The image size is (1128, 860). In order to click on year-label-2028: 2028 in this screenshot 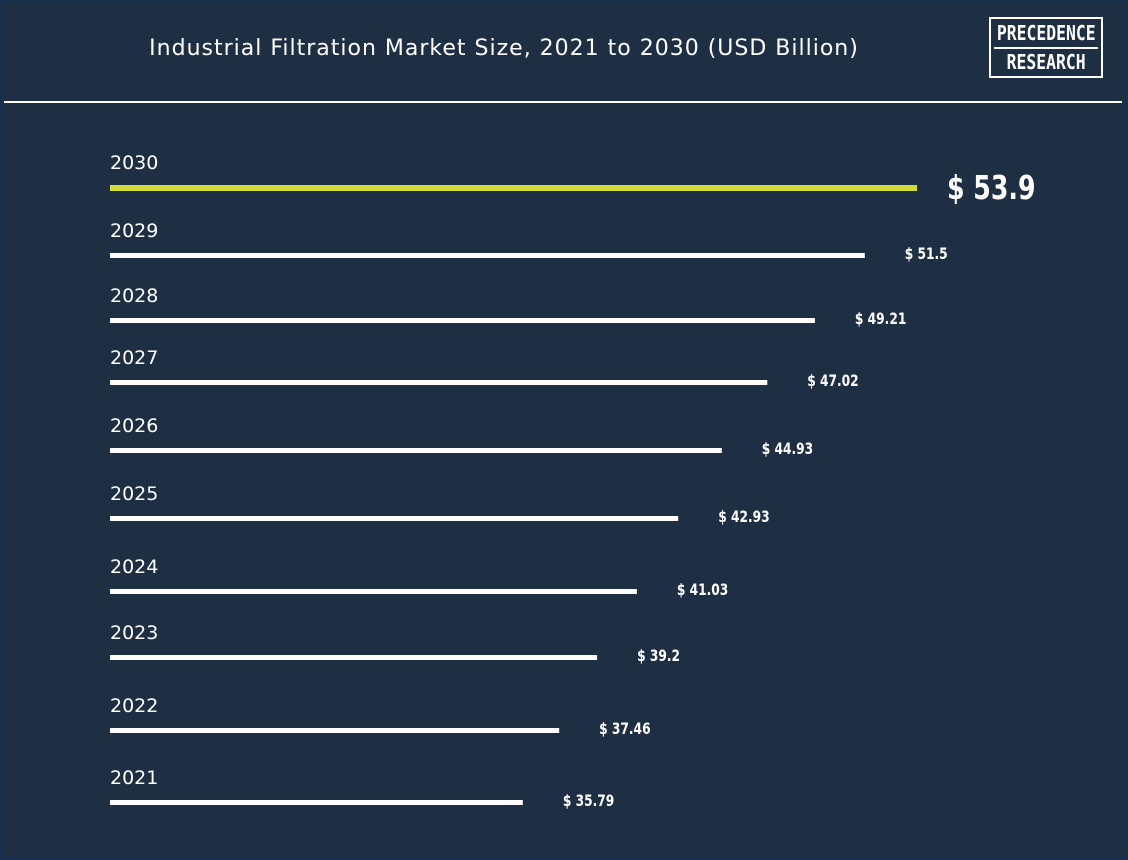, I will do `click(134, 296)`.